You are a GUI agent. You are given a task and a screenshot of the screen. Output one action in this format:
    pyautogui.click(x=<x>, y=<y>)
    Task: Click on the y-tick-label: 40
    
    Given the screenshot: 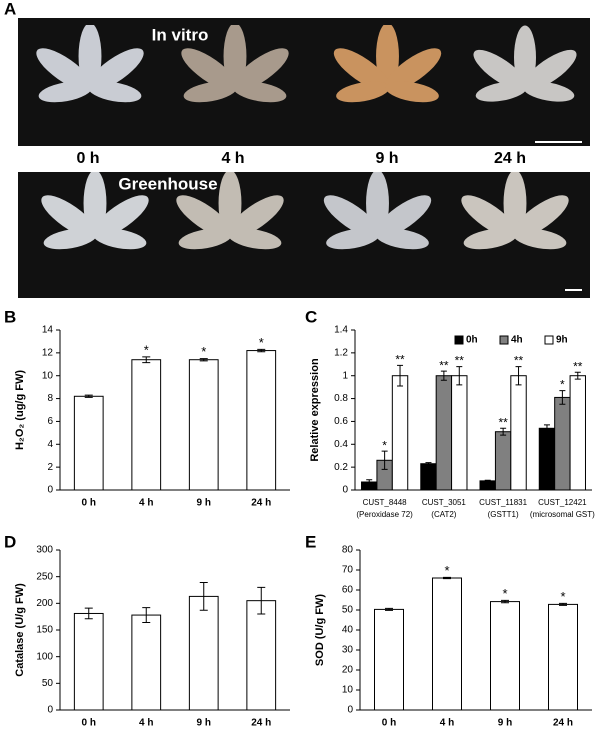 What is the action you would take?
    pyautogui.click(x=348, y=630)
    